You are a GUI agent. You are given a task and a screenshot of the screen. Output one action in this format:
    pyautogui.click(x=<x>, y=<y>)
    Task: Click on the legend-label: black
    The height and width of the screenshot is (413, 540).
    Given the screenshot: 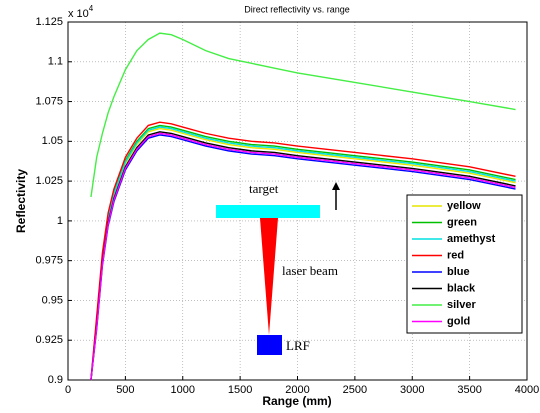 What is the action you would take?
    pyautogui.click(x=461, y=288)
    